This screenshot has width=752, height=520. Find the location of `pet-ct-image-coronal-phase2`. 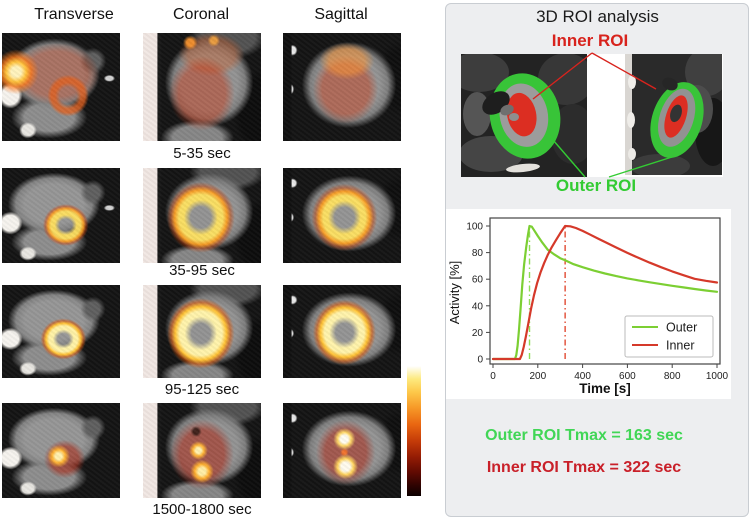

pet-ct-image-coronal-phase2 is located at coordinates (202, 215).